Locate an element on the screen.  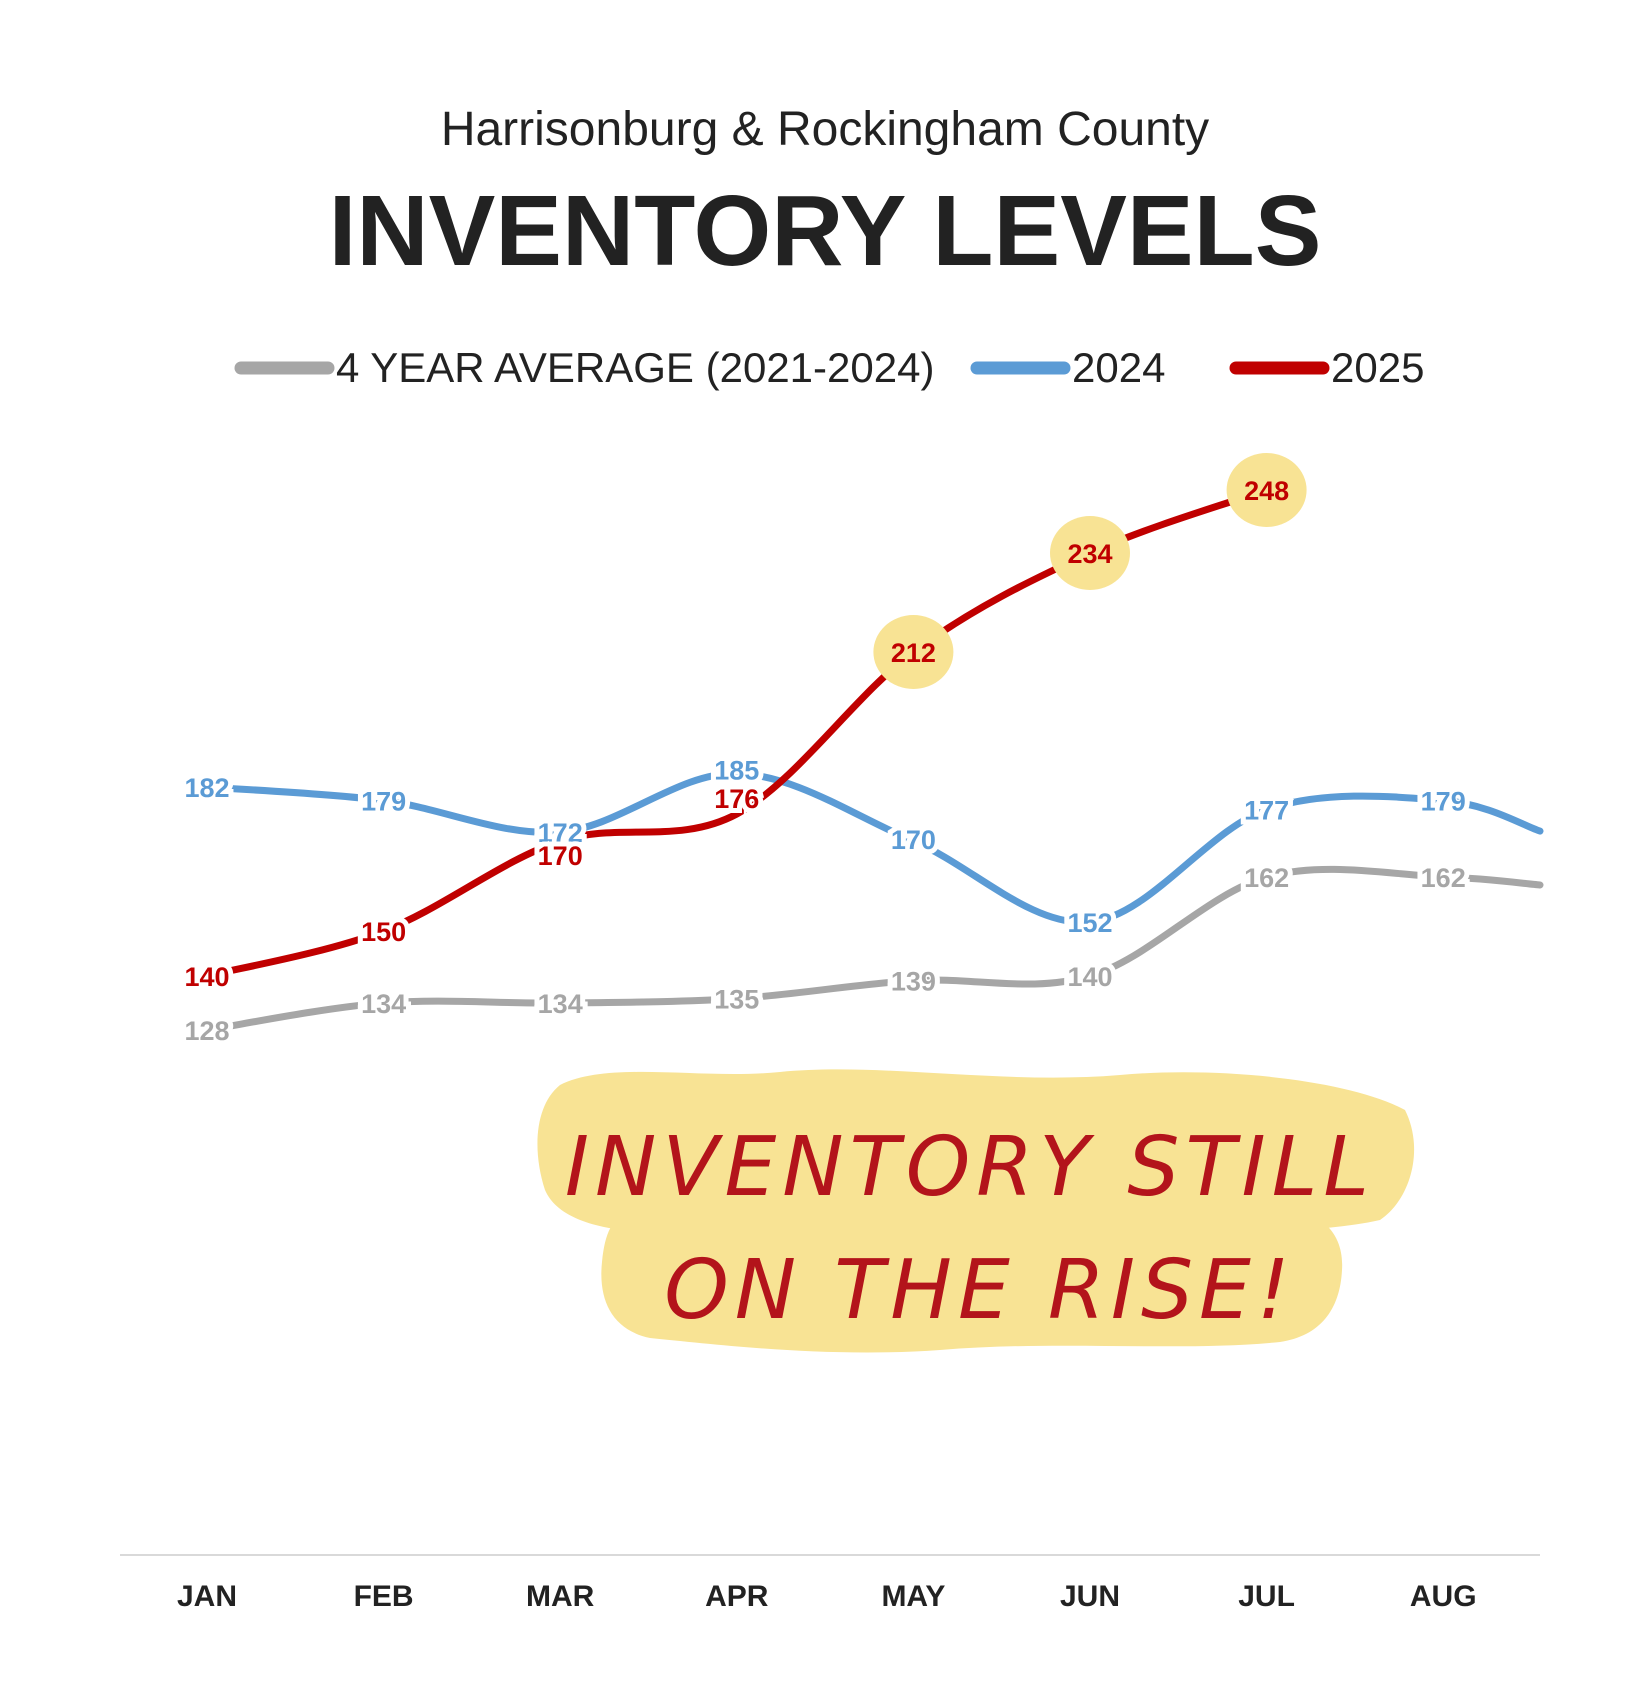
series-line-2024 is located at coordinates (873, 847).